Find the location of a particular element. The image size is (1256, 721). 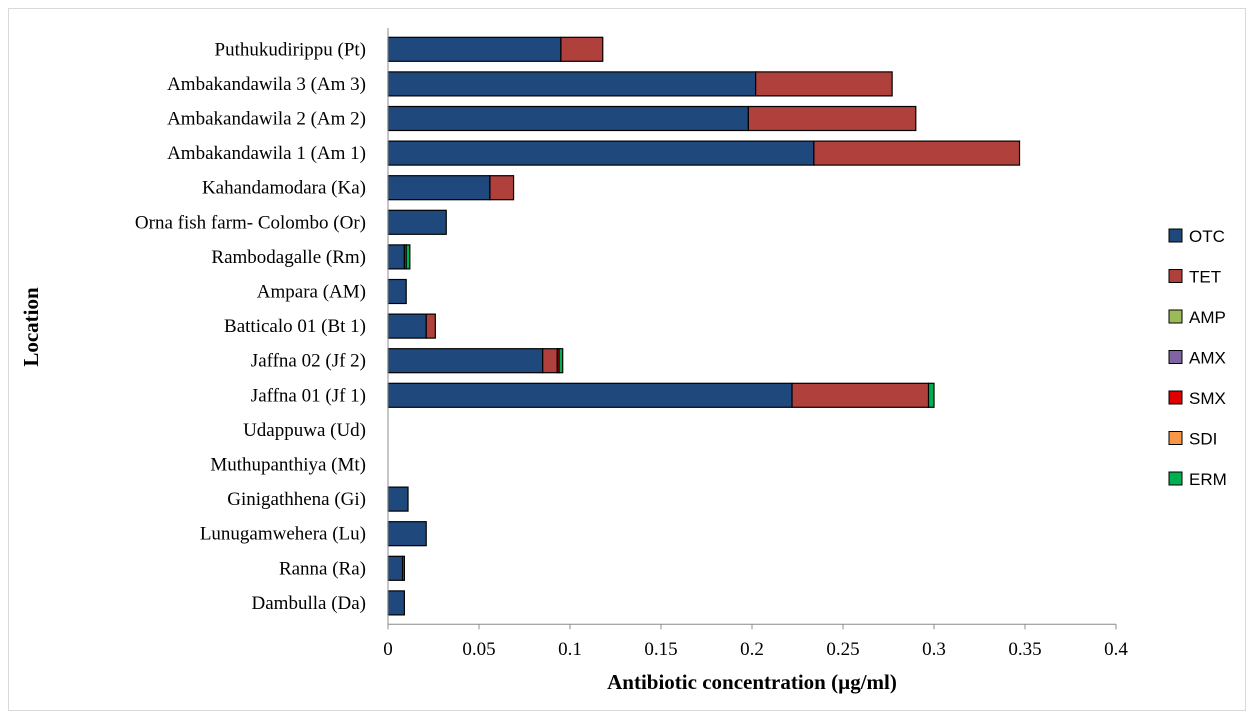

x-tick-label: 0.1 is located at coordinates (570, 649).